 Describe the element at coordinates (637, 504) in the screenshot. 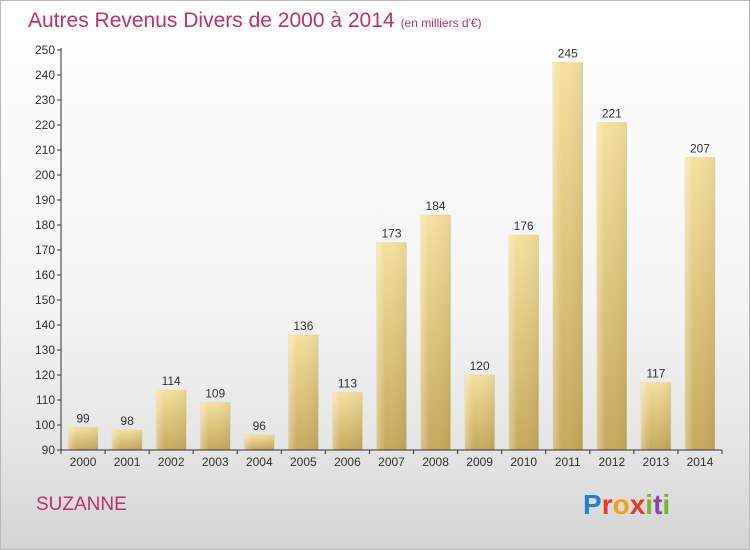

I see `logo-letter: x` at that location.